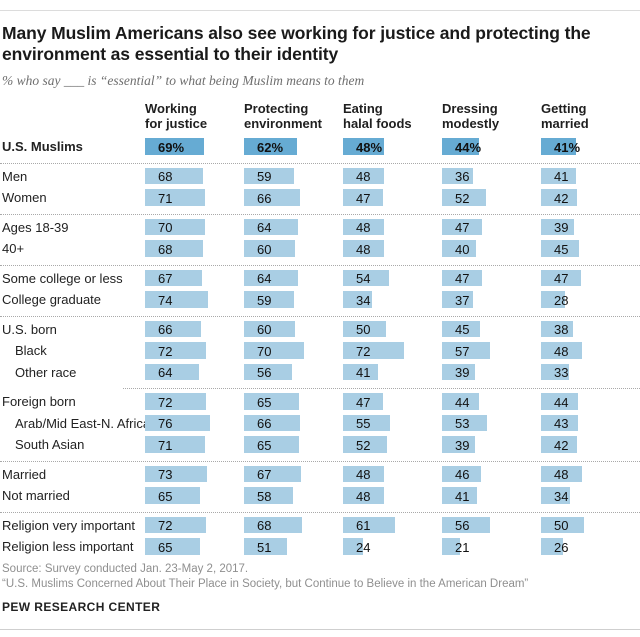 The height and width of the screenshot is (637, 640). I want to click on bar-value: 34, so click(561, 496).